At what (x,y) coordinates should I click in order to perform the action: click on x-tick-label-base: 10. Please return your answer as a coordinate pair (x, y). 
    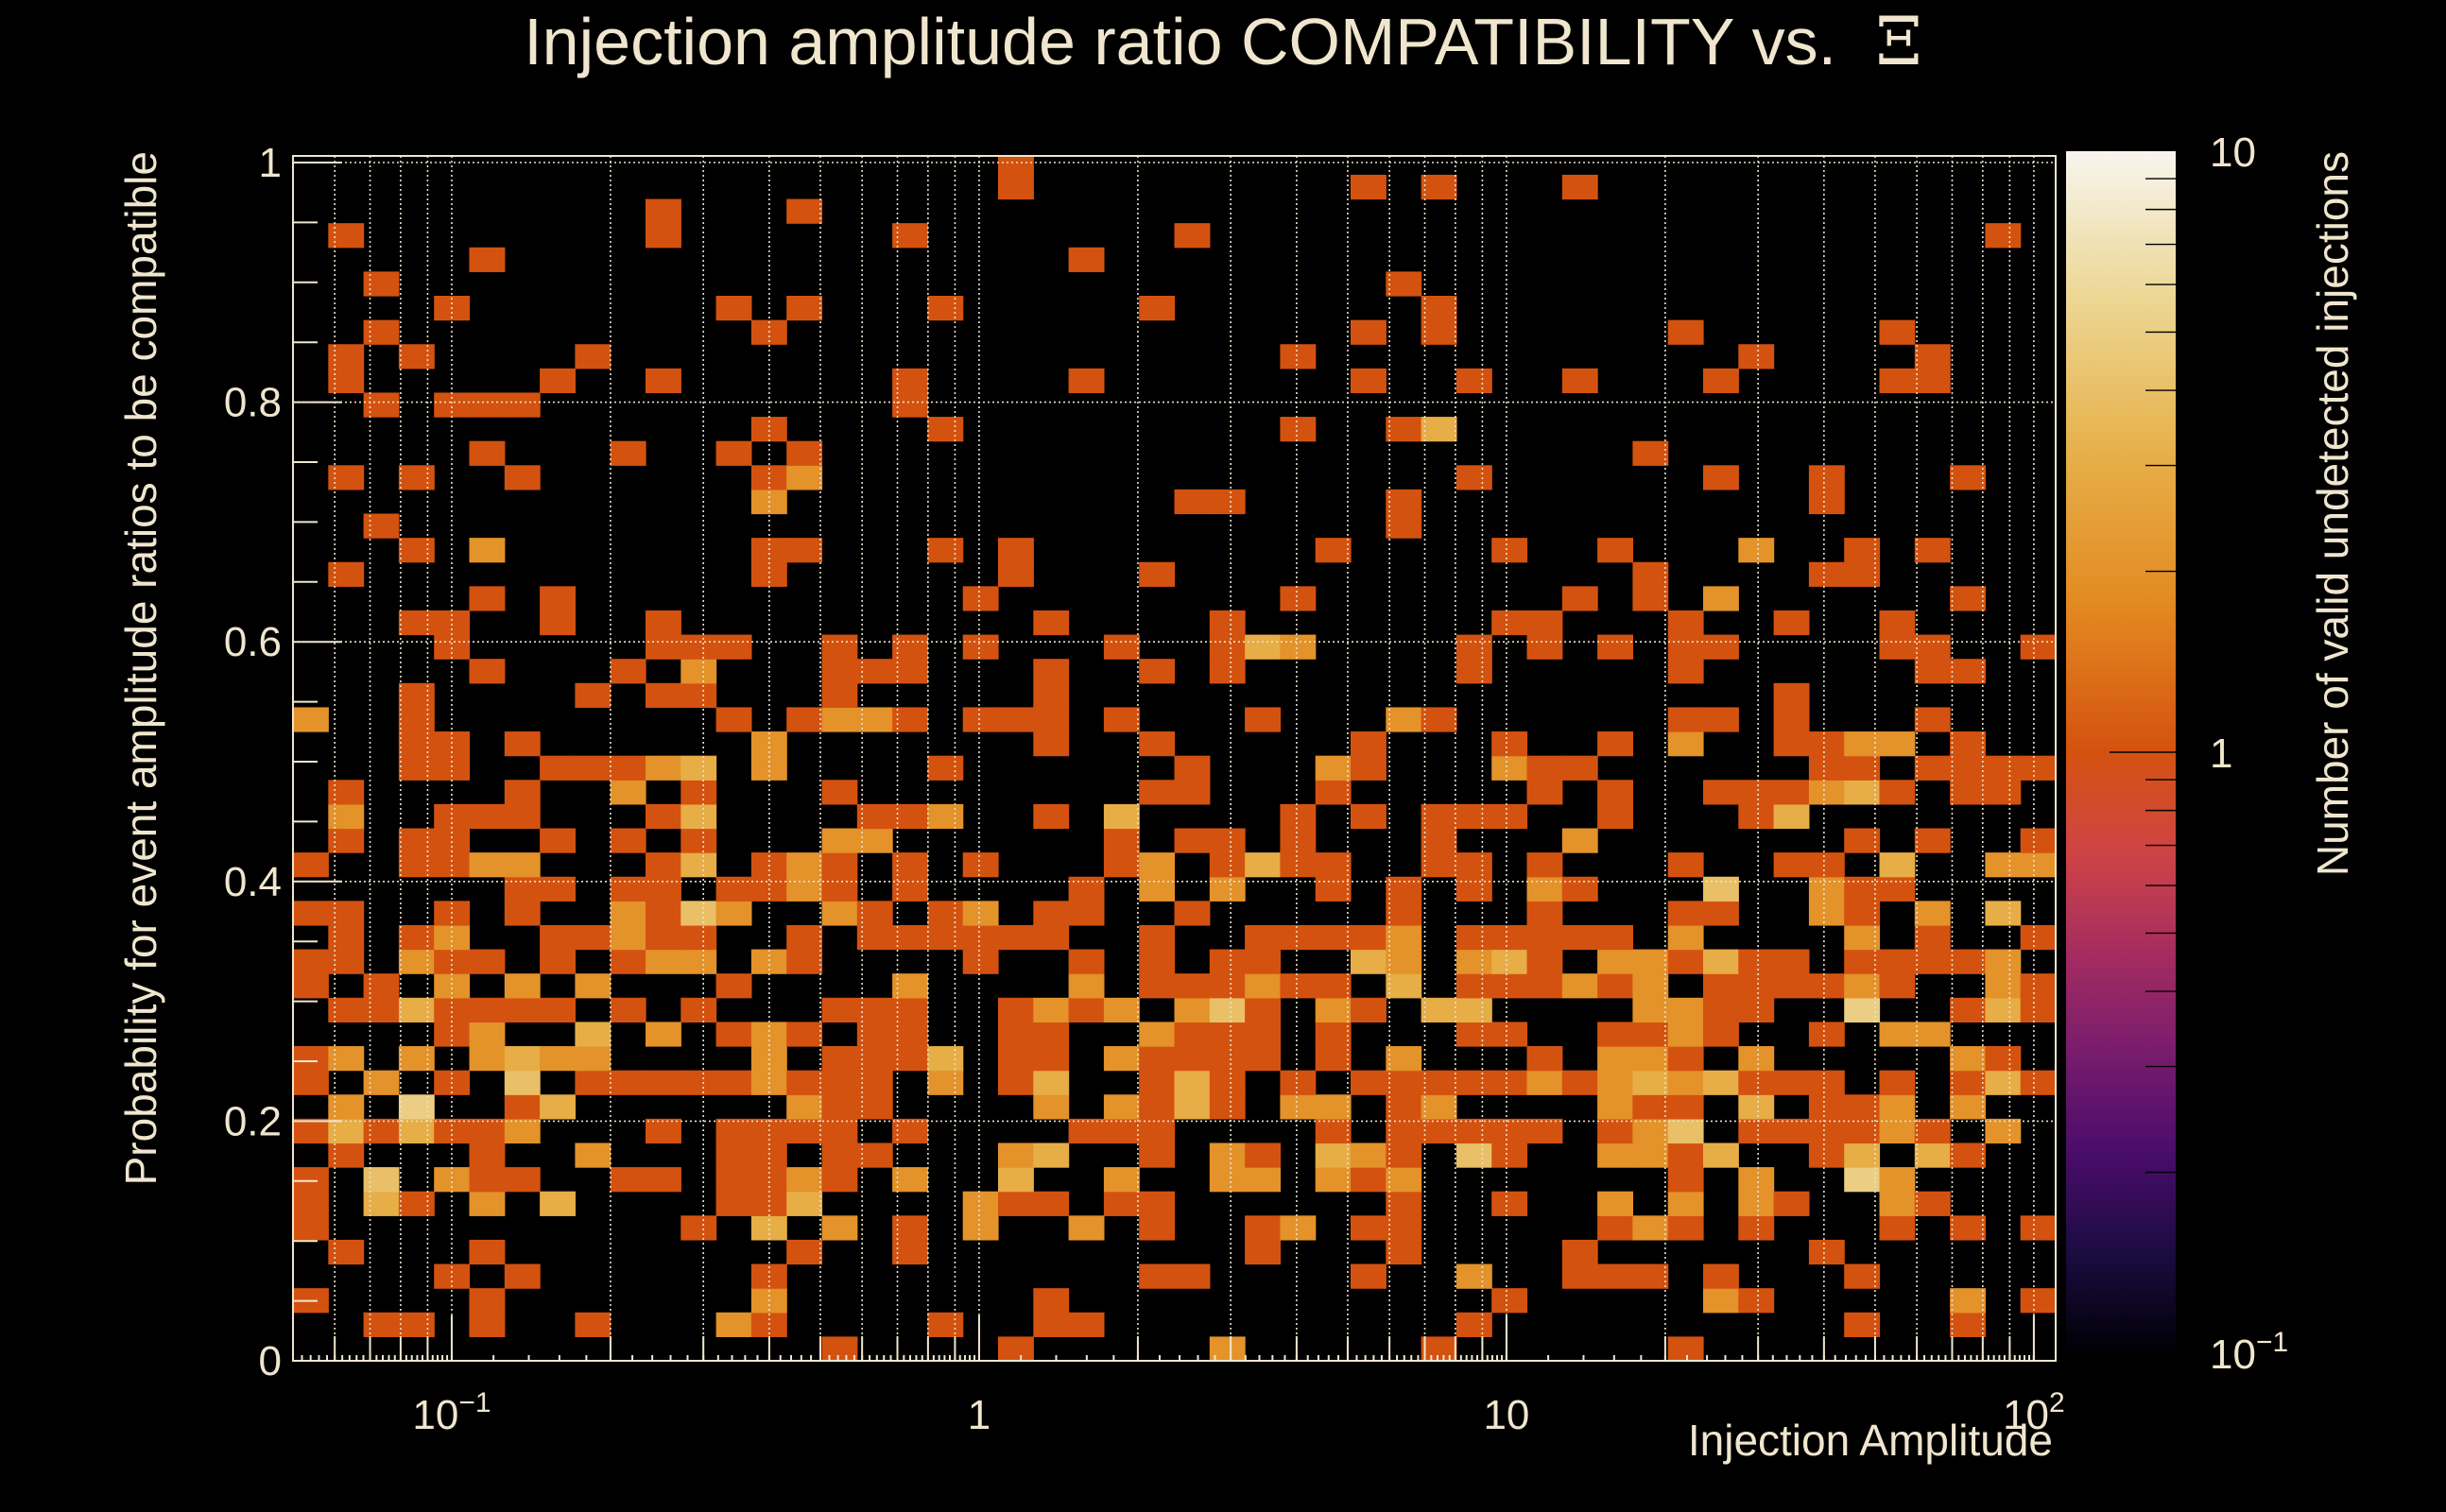
    Looking at the image, I should click on (2026, 1415).